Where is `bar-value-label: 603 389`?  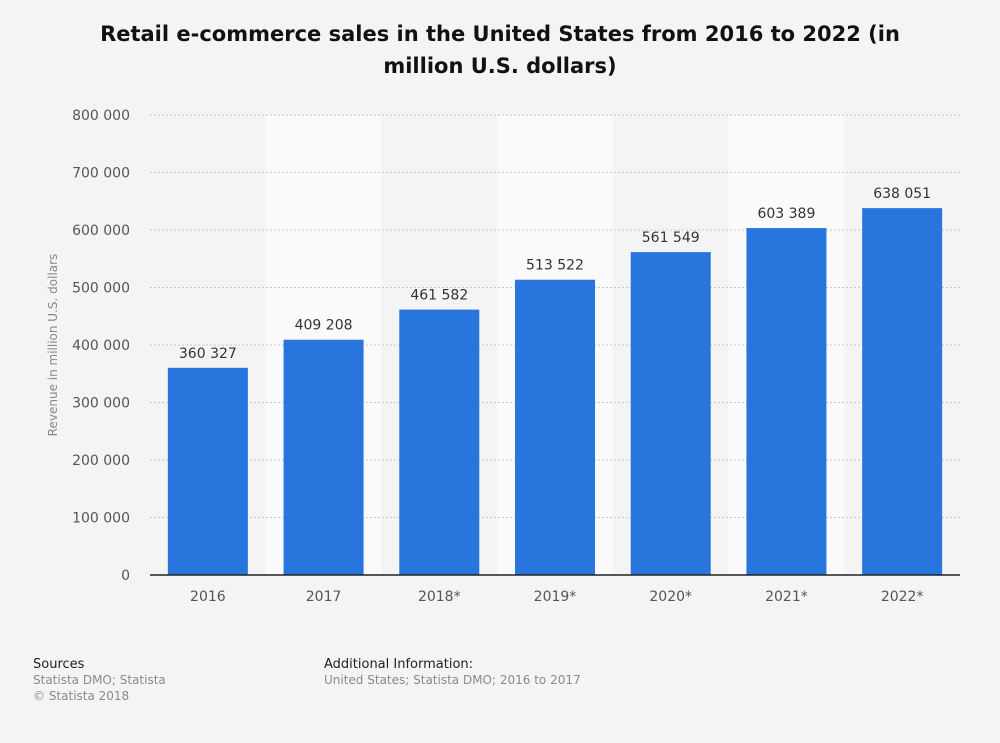 bar-value-label: 603 389 is located at coordinates (786, 214).